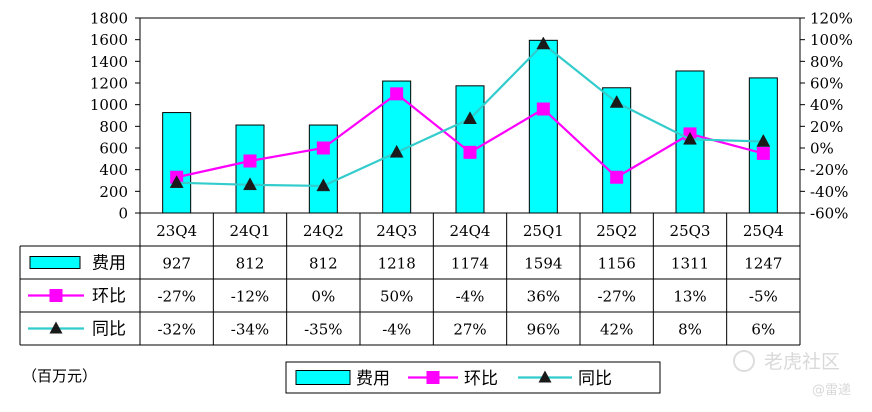 This screenshot has height=412, width=872. Describe the element at coordinates (690, 138) in the screenshot. I see `yoy-marker-25Q3` at that location.